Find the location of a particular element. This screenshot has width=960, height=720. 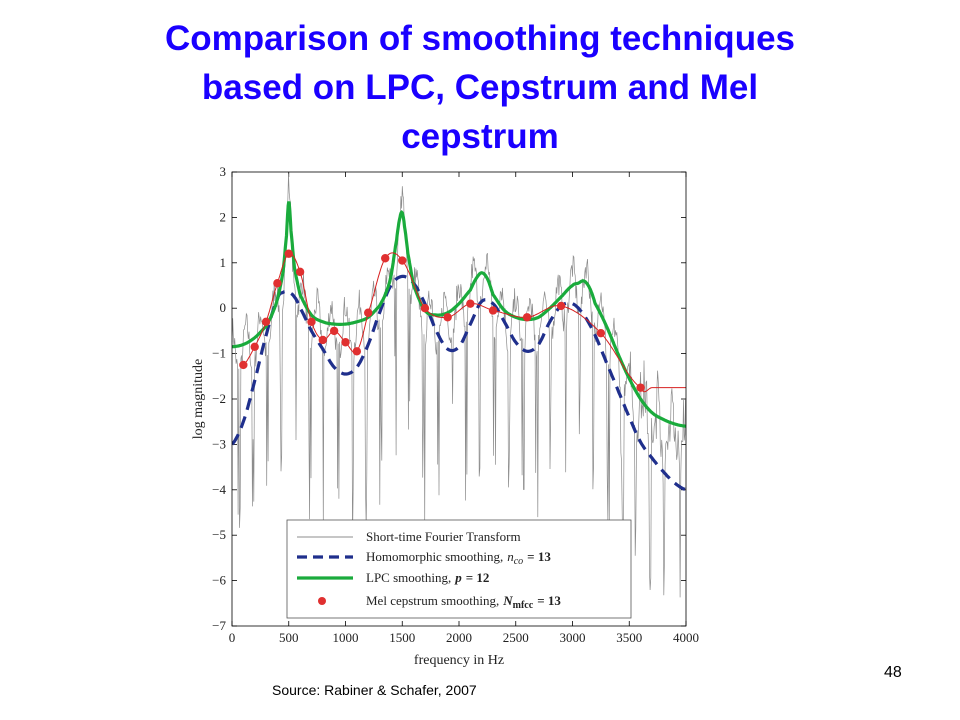

source-citation: Source: Rabiner & Schafer, 2007 is located at coordinates (374, 690).